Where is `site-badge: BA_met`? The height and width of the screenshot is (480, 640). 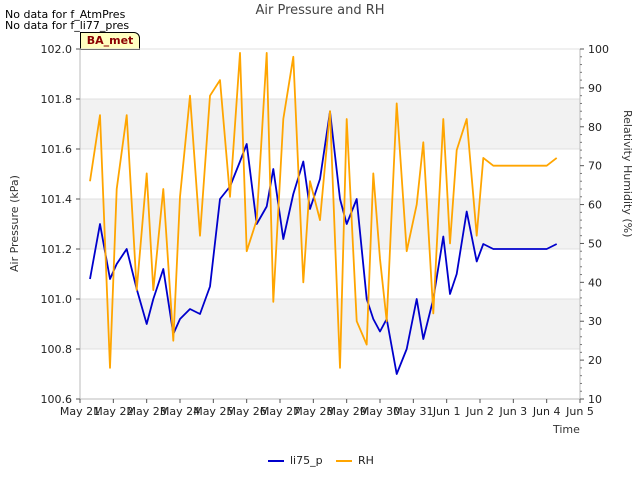 site-badge: BA_met is located at coordinates (110, 41).